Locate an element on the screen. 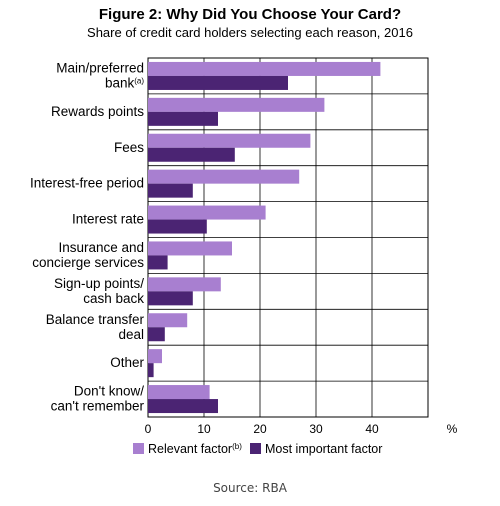  category-label-superscript: (a) is located at coordinates (139, 80).